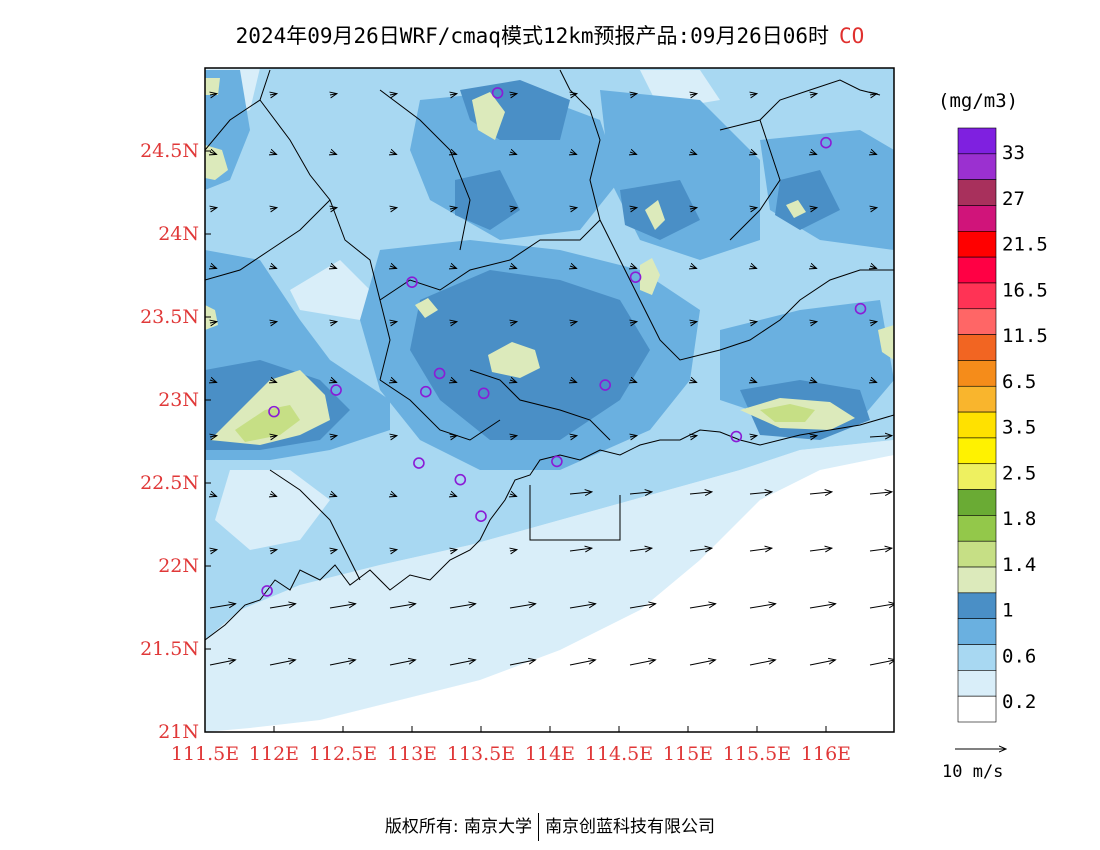 The image size is (1100, 850). Describe the element at coordinates (169, 649) in the screenshot. I see `y-tick-label: 21.5N` at that location.